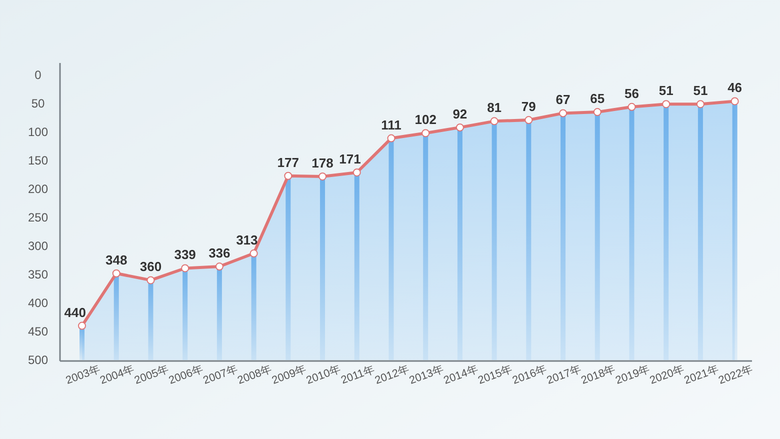 This screenshot has height=439, width=780. I want to click on data-label: 65, so click(597, 98).